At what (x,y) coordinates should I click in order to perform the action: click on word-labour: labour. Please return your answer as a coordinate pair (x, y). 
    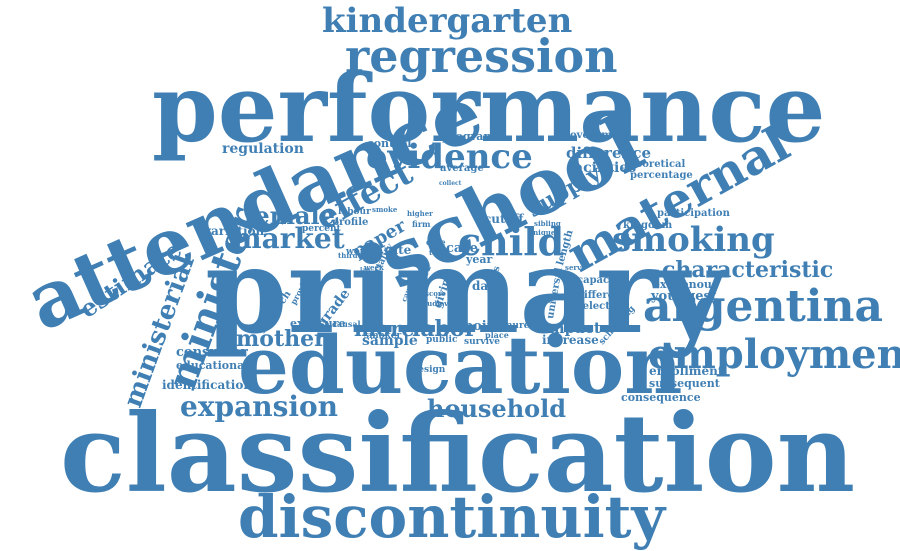
    Looking at the image, I should click on (354, 212).